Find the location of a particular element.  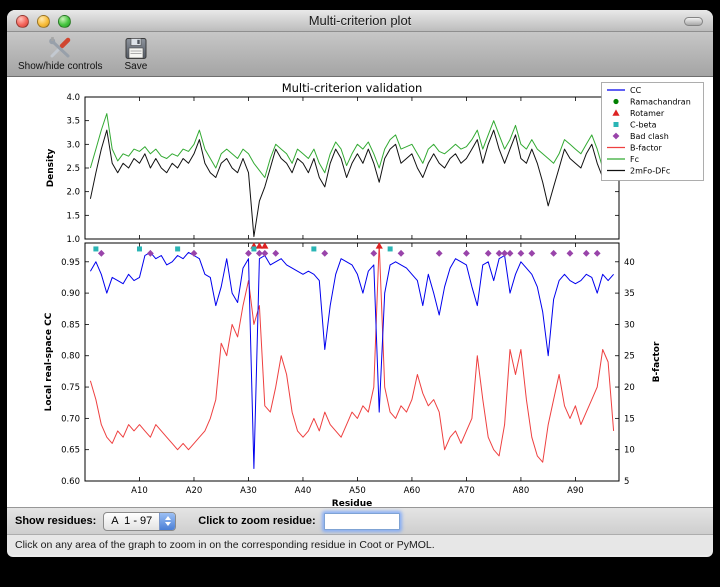

svg-text: 0.90 is located at coordinates (70, 294).